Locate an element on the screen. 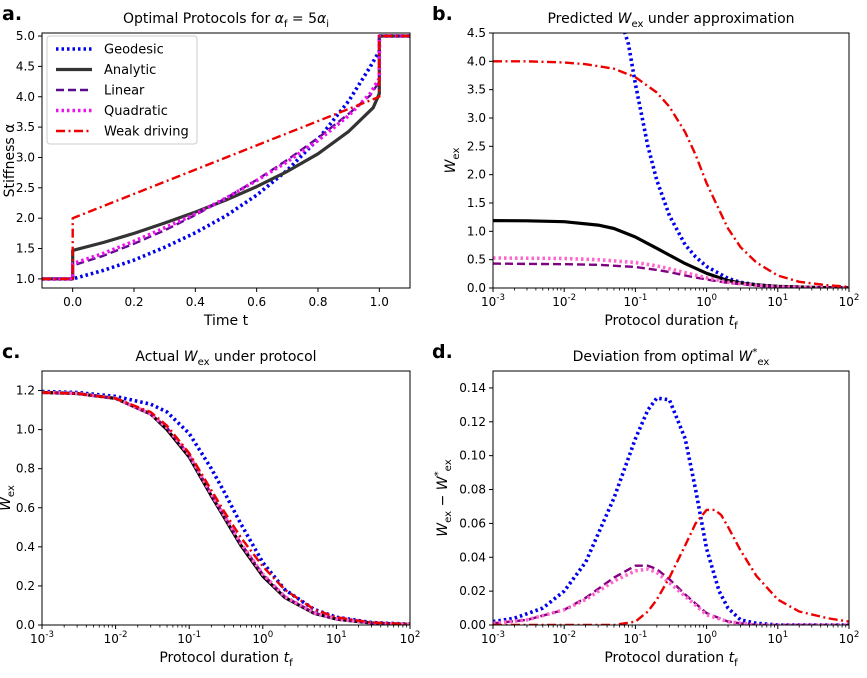 This screenshot has width=867, height=678. chart-d-series-quadratic is located at coordinates (671, 596).